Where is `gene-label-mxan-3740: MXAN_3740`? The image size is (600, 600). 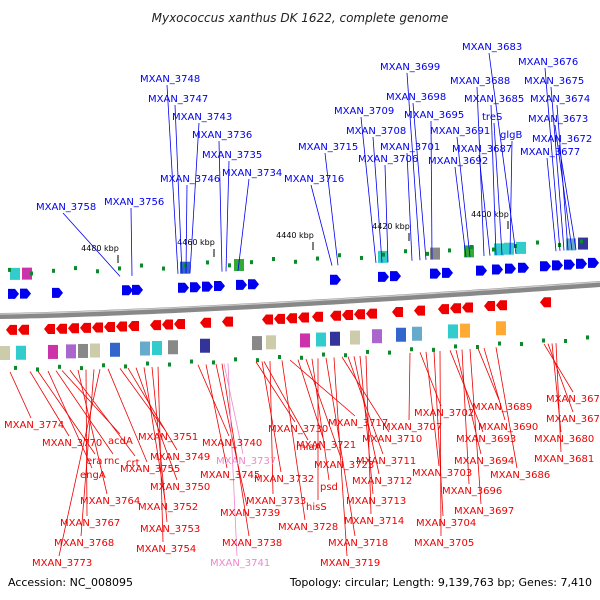
gene-label-mxan-3740: MXAN_3740 is located at coordinates (232, 443).